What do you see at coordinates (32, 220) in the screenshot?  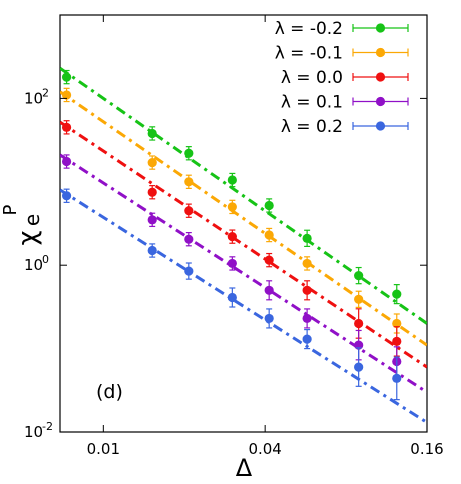 I see `y-axis-title-sub: e` at bounding box center [32, 220].